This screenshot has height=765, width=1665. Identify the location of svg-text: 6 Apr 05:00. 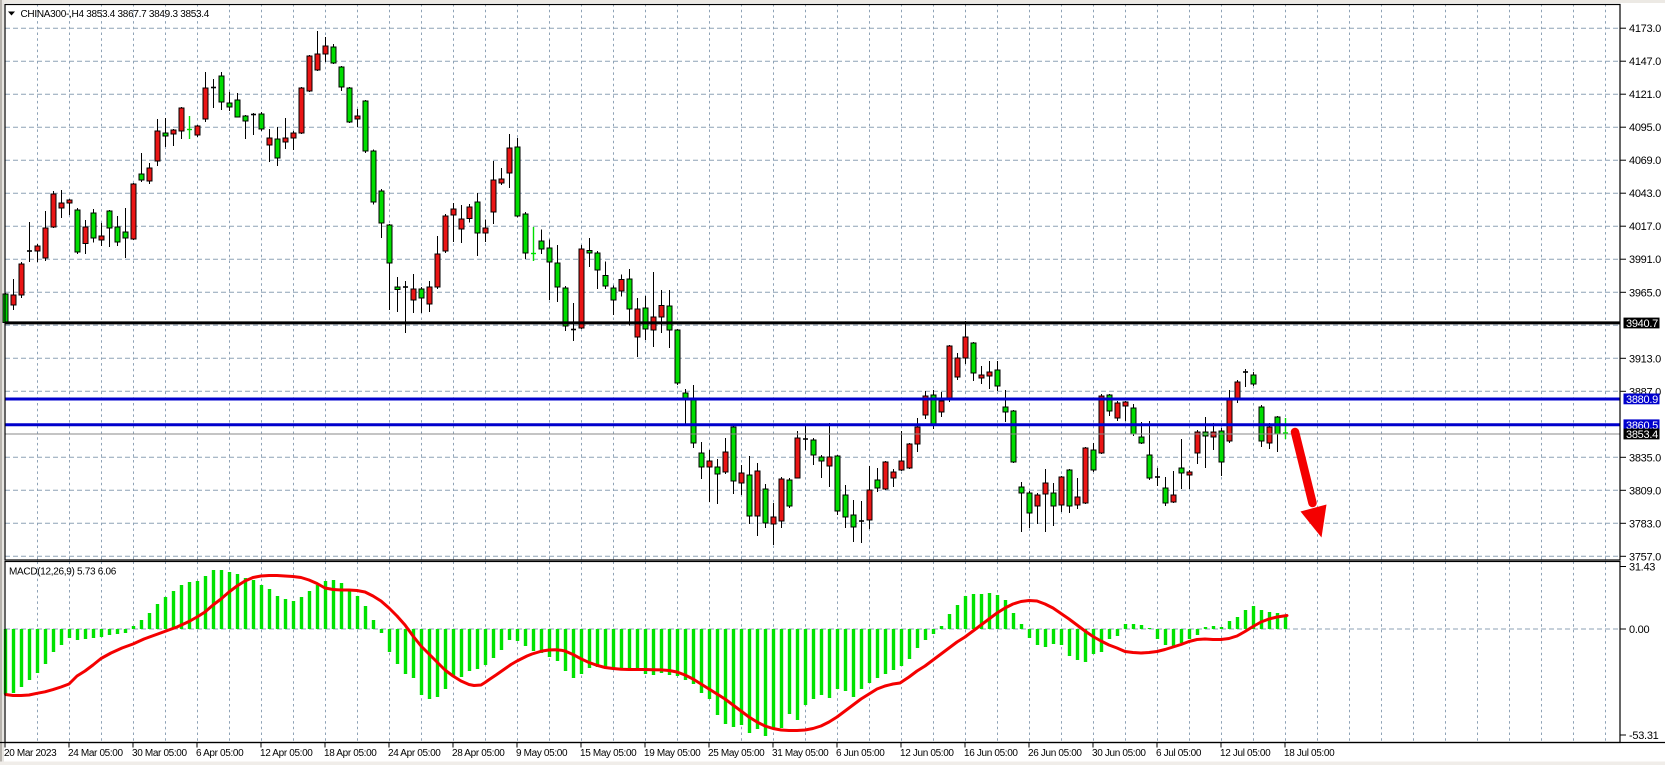
(220, 753).